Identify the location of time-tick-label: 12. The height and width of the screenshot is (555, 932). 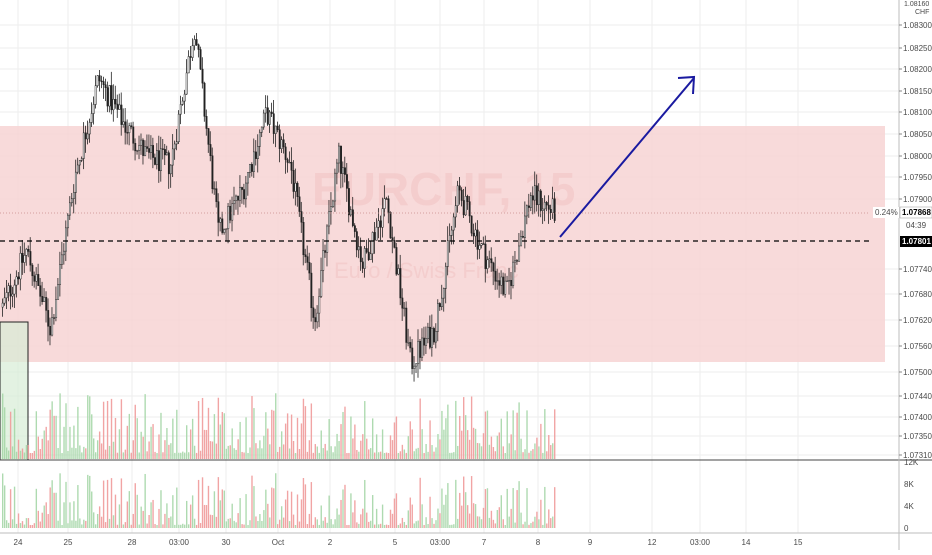
(652, 542).